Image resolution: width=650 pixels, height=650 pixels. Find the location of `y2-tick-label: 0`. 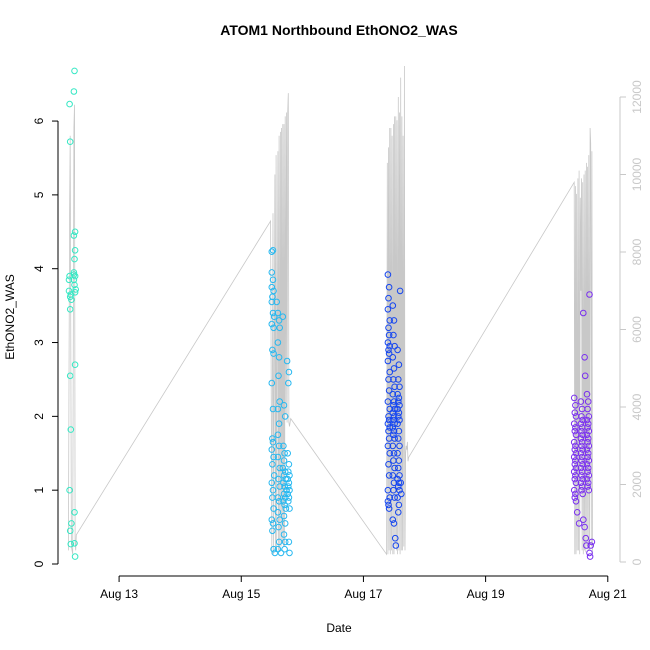

y2-tick-label: 0 is located at coordinates (637, 561).